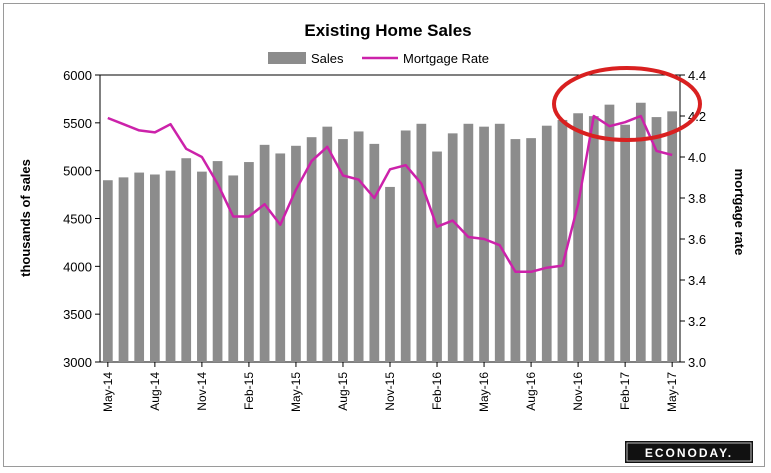 The image size is (771, 473). I want to click on right-tick-label: 3.0, so click(697, 362).